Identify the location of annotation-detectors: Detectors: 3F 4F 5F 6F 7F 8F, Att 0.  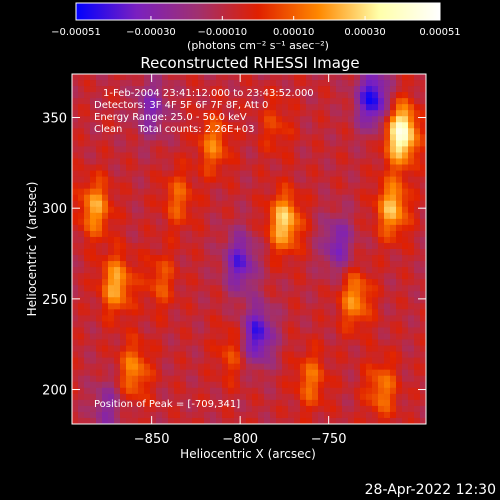
(181, 105).